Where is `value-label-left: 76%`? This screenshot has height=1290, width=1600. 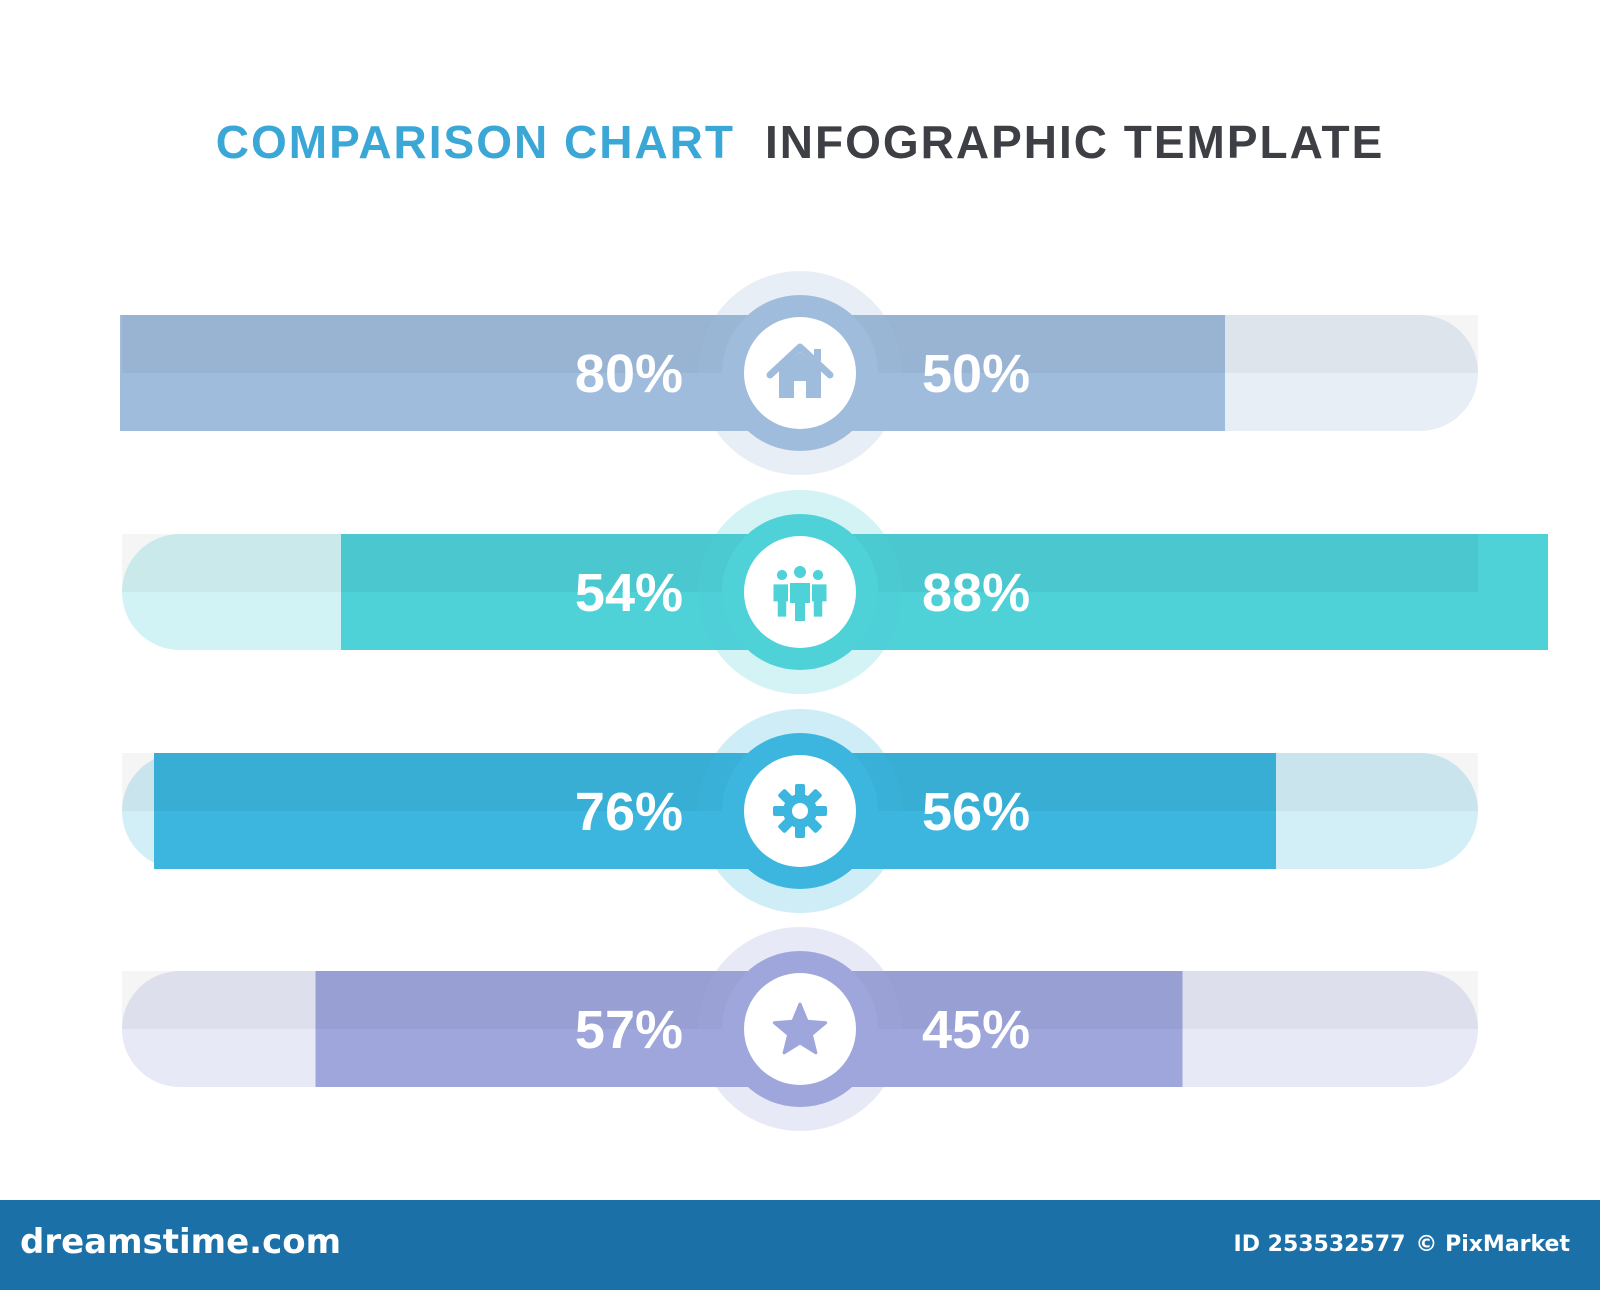
value-label-left: 76% is located at coordinates (629, 812).